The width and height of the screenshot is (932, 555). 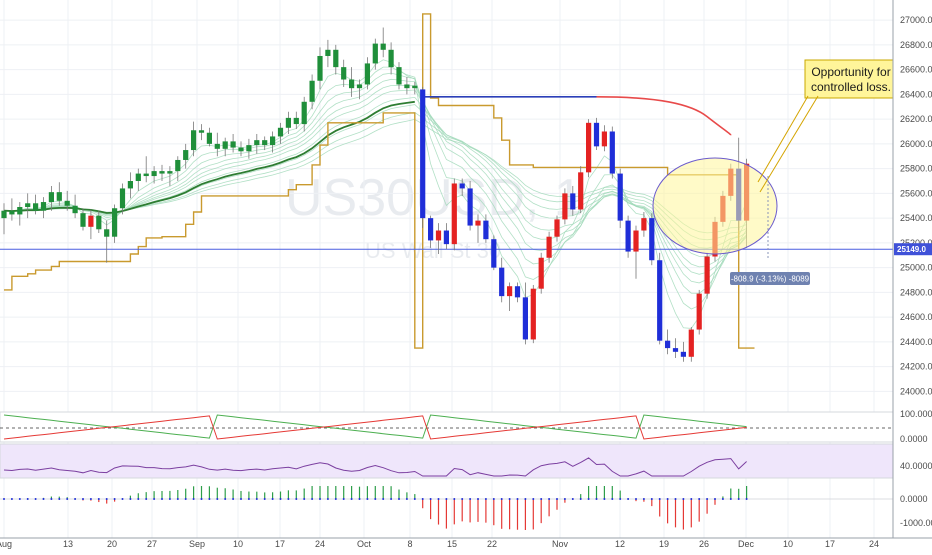 What do you see at coordinates (560, 544) in the screenshot?
I see `time-tick-label: Nov` at bounding box center [560, 544].